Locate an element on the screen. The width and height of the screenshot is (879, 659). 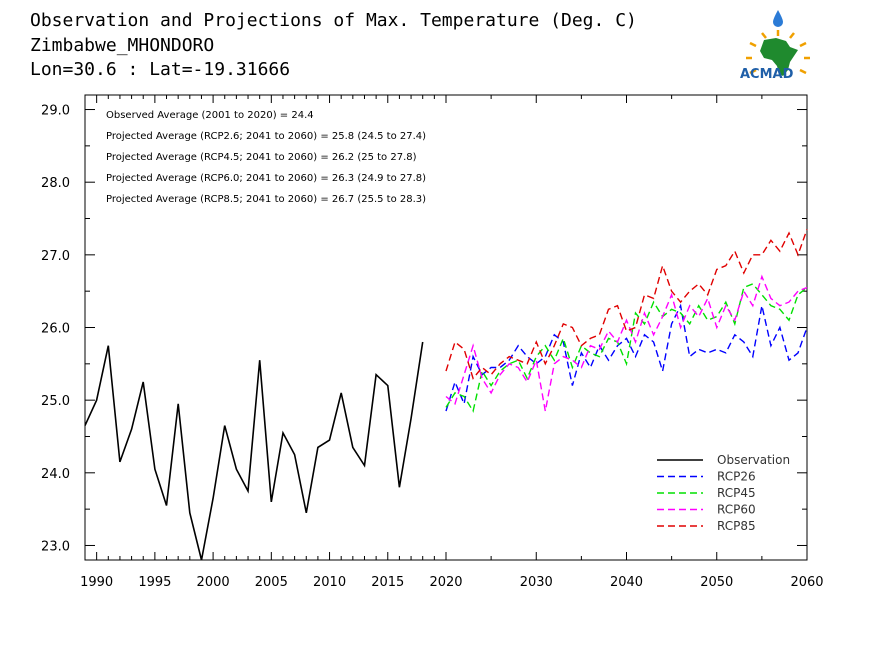
x-tick-label: 2020 is located at coordinates (445, 582).